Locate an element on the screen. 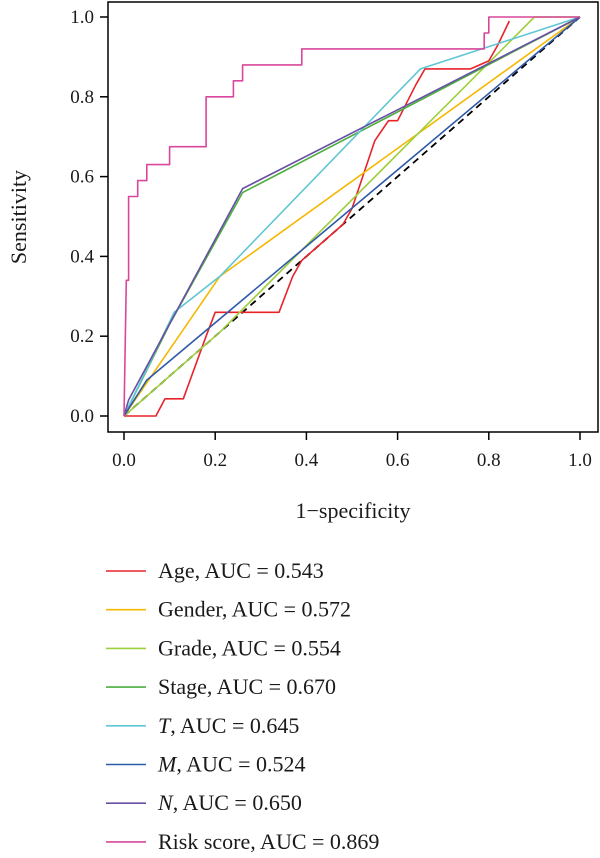 Image resolution: width=600 pixels, height=858 pixels. legend-series-name: Age is located at coordinates (176, 570).